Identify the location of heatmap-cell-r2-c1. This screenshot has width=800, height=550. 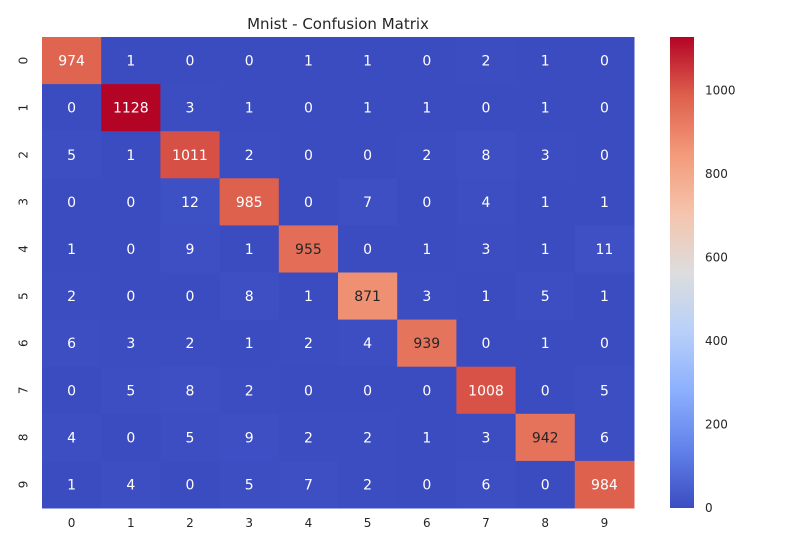
(131, 155).